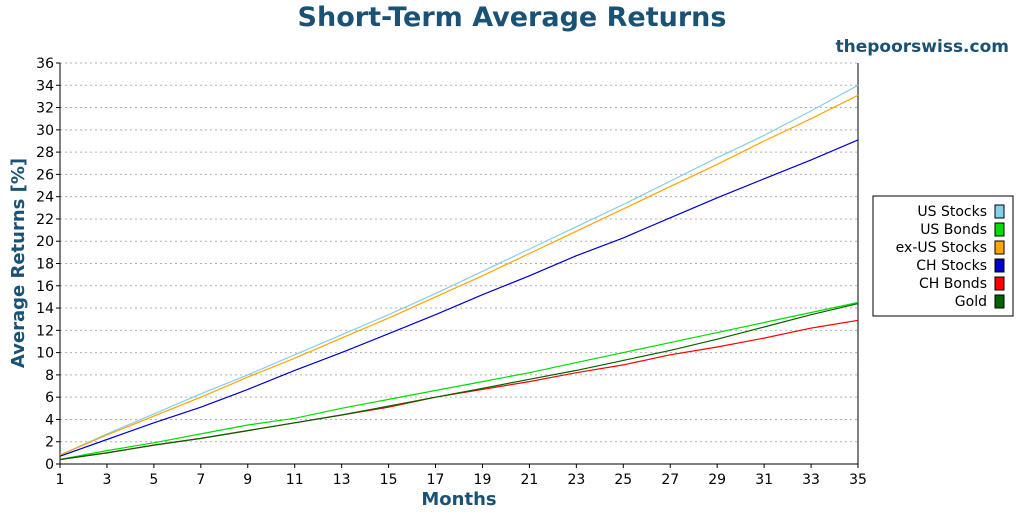 This screenshot has height=512, width=1024. What do you see at coordinates (512, 17) in the screenshot?
I see `chart-title: Short-Term Average Returns` at bounding box center [512, 17].